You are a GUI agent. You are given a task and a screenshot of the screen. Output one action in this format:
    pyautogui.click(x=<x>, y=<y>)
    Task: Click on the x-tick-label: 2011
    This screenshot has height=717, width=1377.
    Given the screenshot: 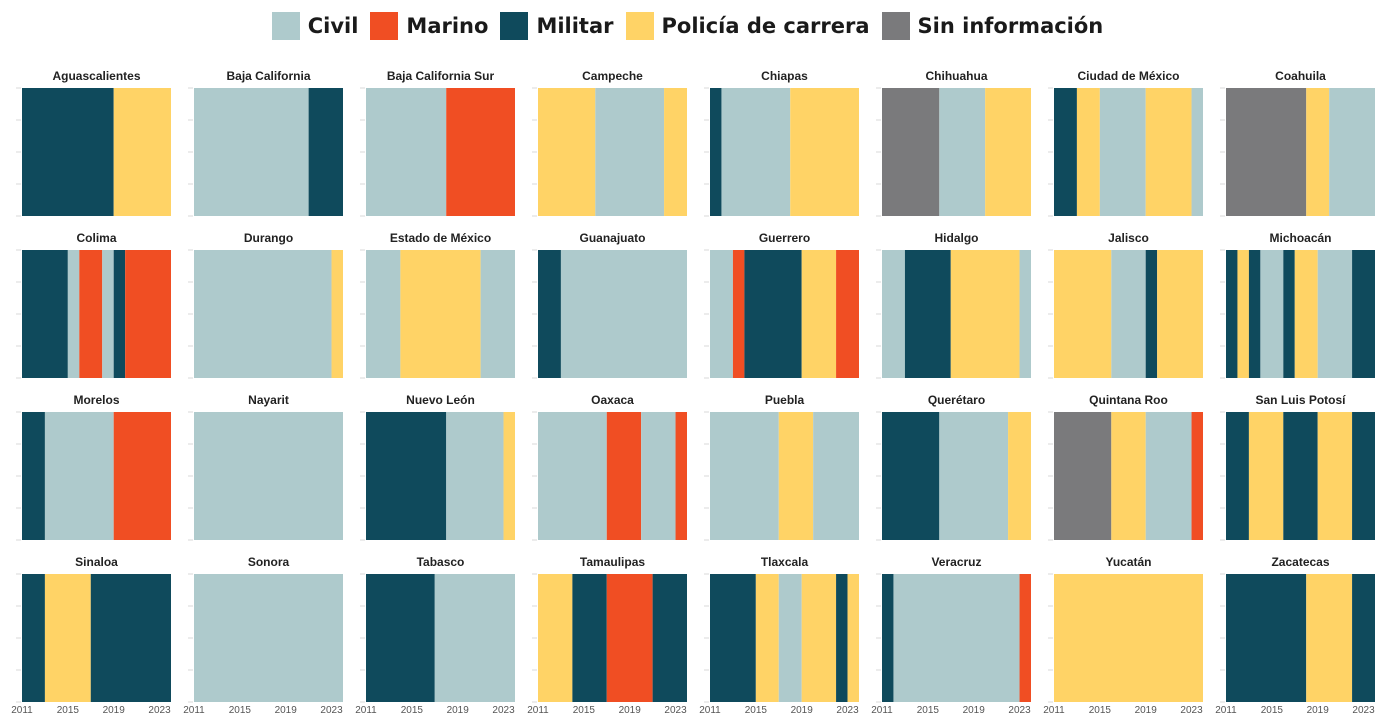 What is the action you would take?
    pyautogui.click(x=1054, y=710)
    